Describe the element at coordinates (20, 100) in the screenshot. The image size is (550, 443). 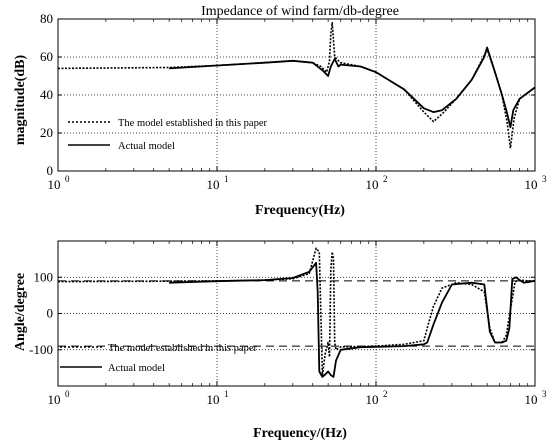
I see `top-y-axis-label: magnitude(dB)` at that location.